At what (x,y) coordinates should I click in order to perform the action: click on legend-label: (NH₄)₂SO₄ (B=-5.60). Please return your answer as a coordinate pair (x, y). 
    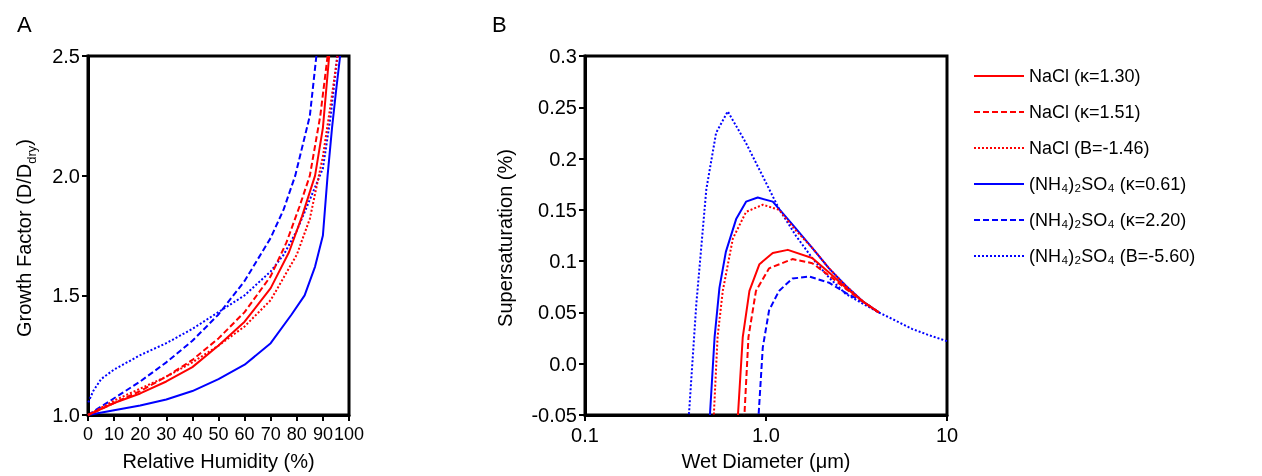
    Looking at the image, I should click on (1112, 256).